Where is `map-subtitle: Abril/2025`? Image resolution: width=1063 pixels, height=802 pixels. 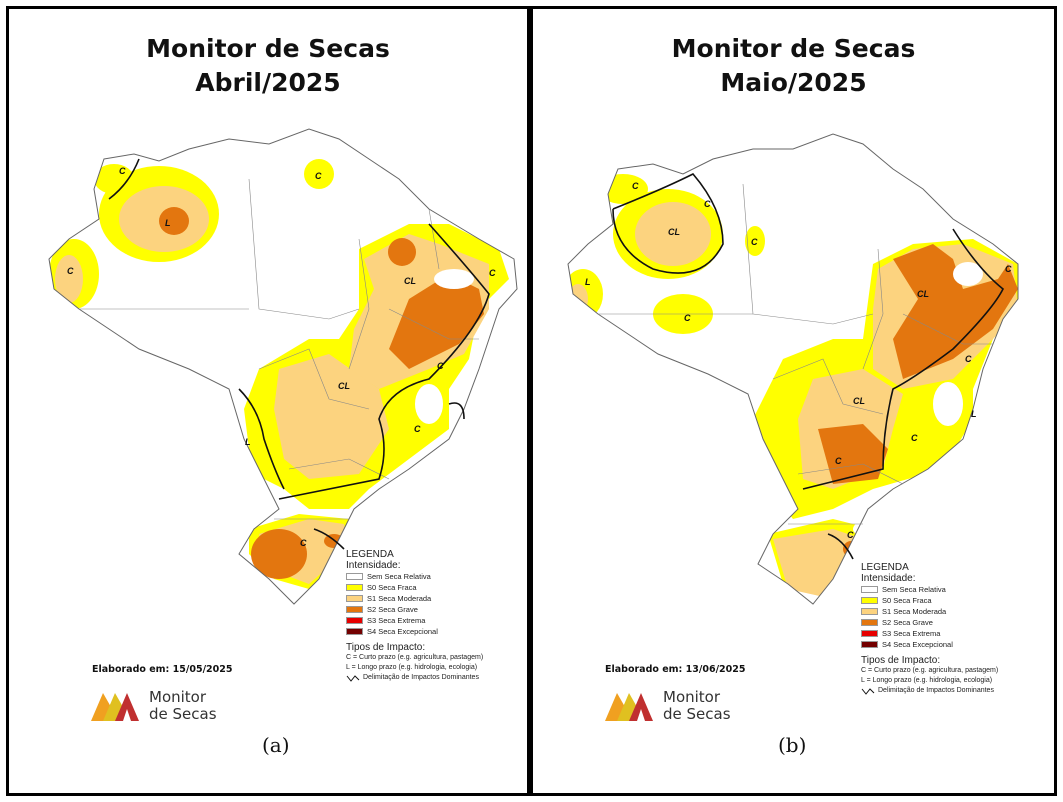 map-subtitle: Abril/2025 is located at coordinates (268, 82).